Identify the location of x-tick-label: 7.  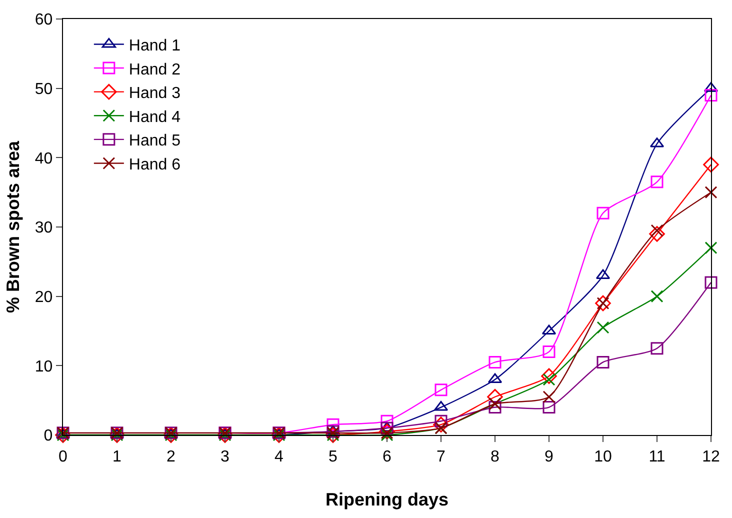
(441, 457).